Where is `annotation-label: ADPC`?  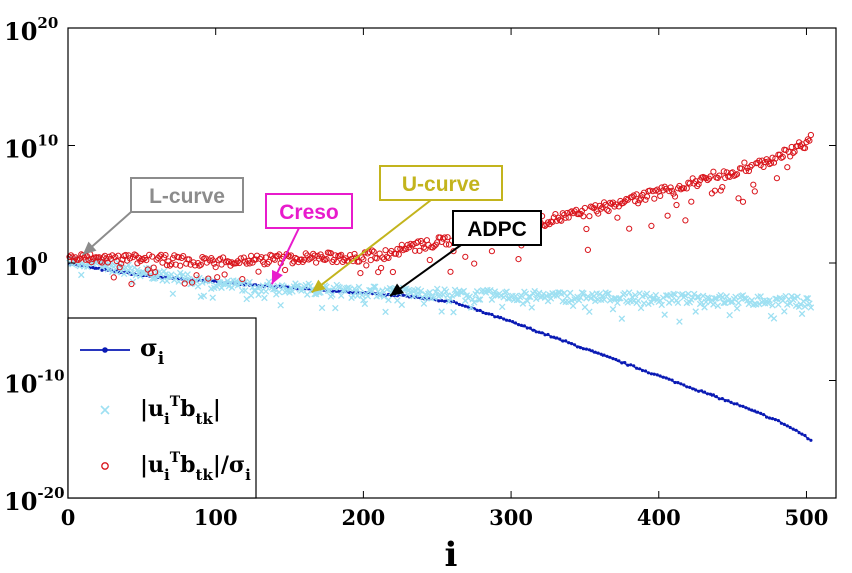 annotation-label: ADPC is located at coordinates (497, 229).